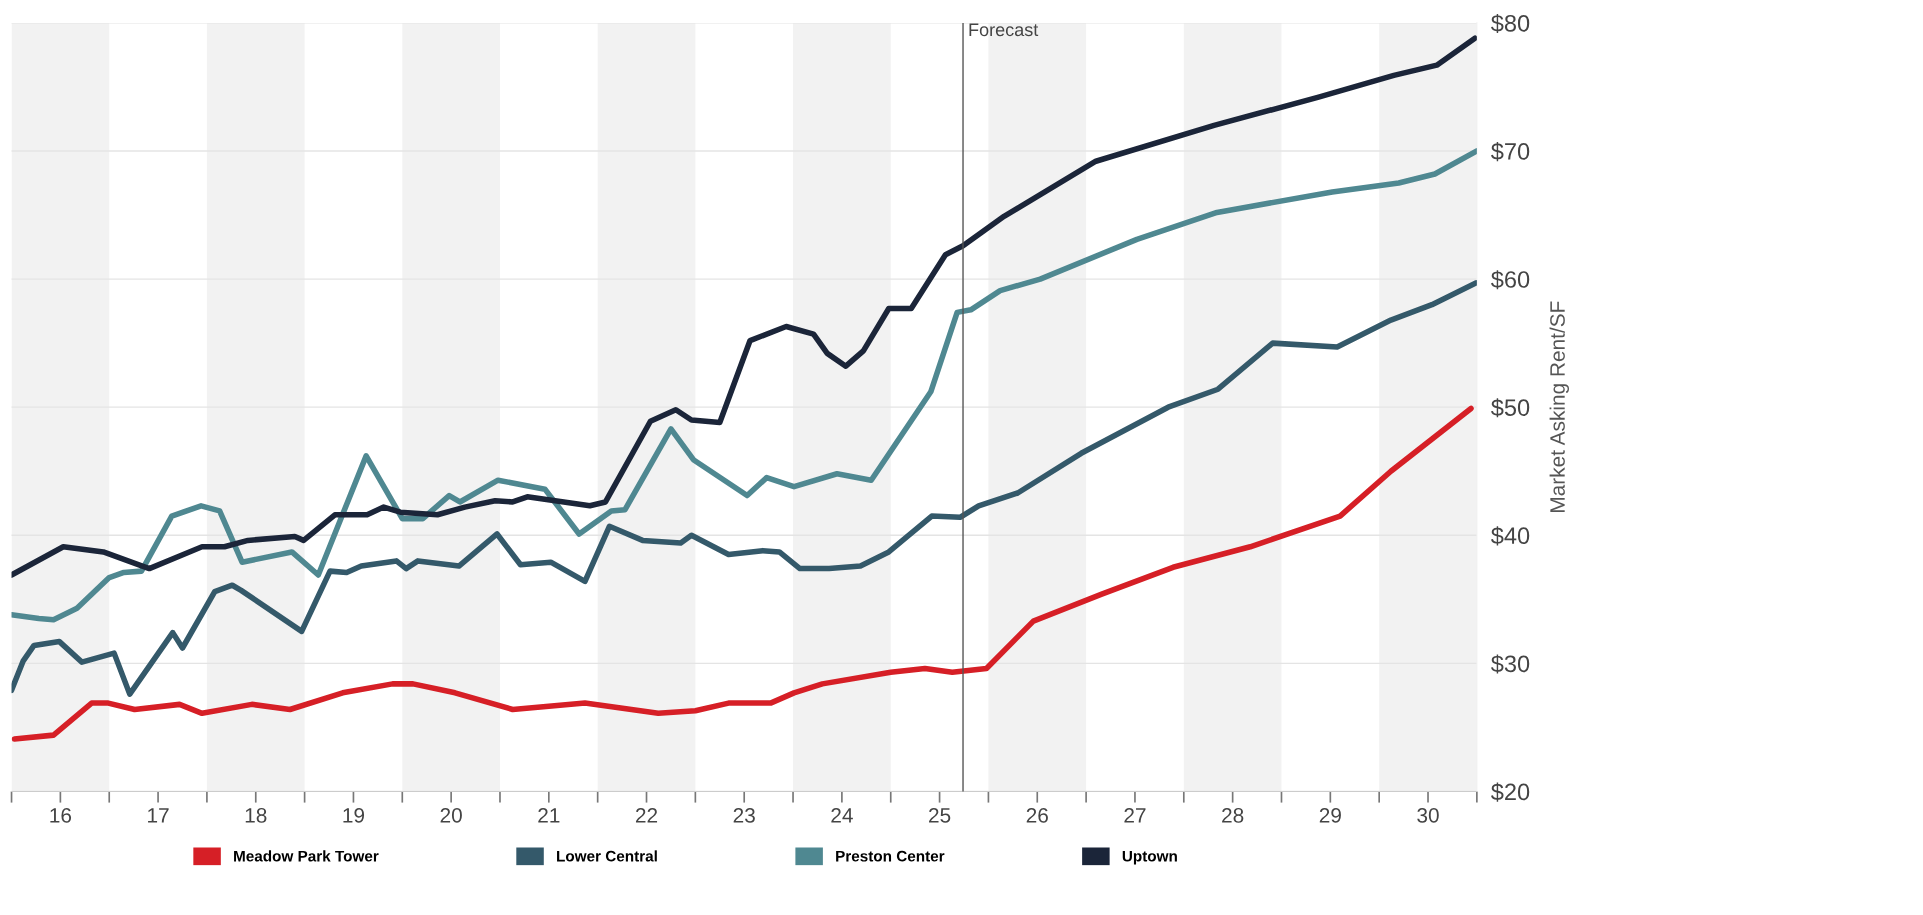 The height and width of the screenshot is (915, 1923). Describe the element at coordinates (1510, 280) in the screenshot. I see `y-tick-label: $60` at that location.